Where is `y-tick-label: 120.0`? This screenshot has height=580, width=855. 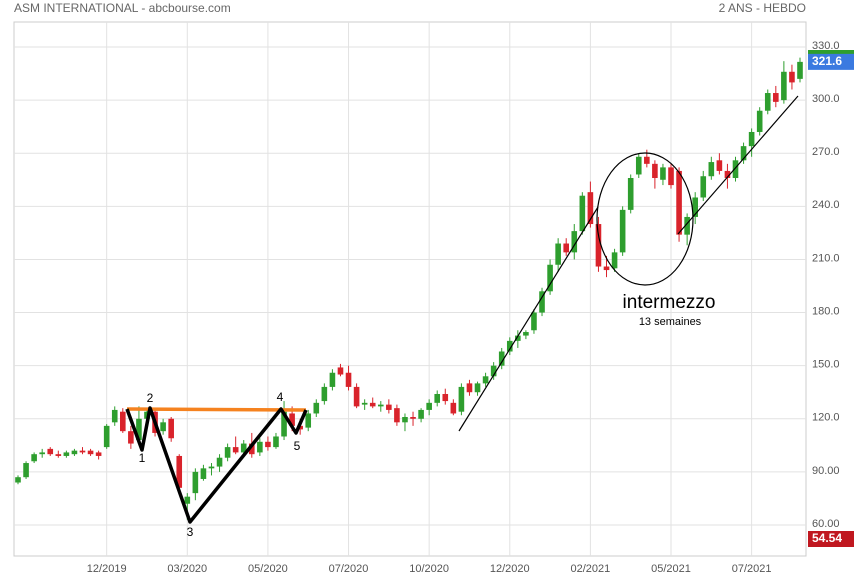 y-tick-label: 120.0 is located at coordinates (826, 418).